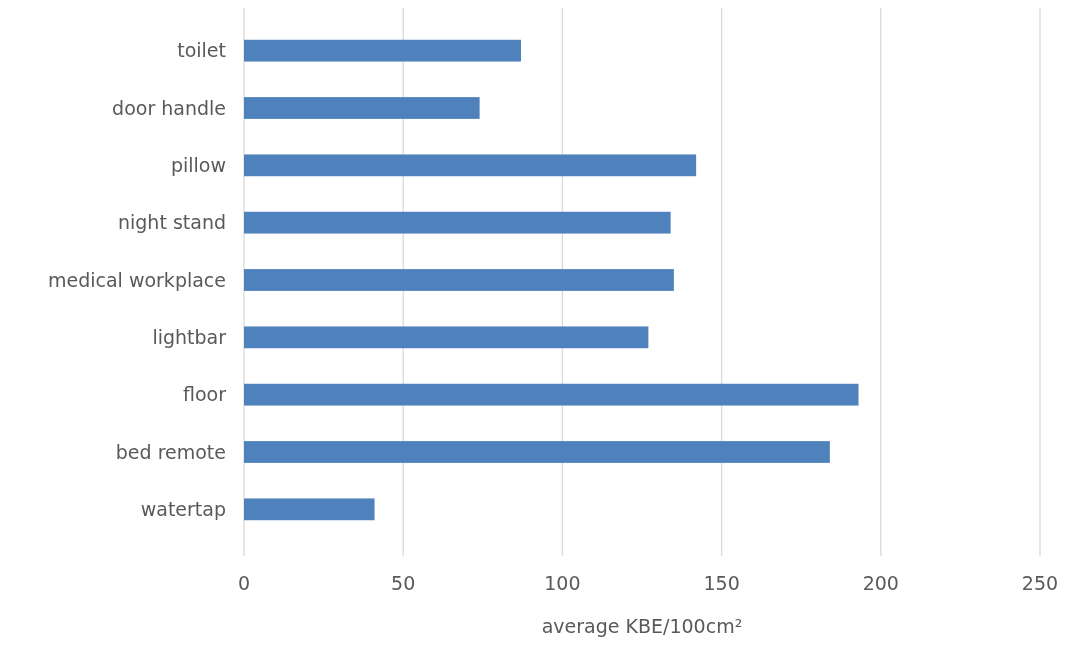  I want to click on x-tick-label: 0, so click(244, 583).